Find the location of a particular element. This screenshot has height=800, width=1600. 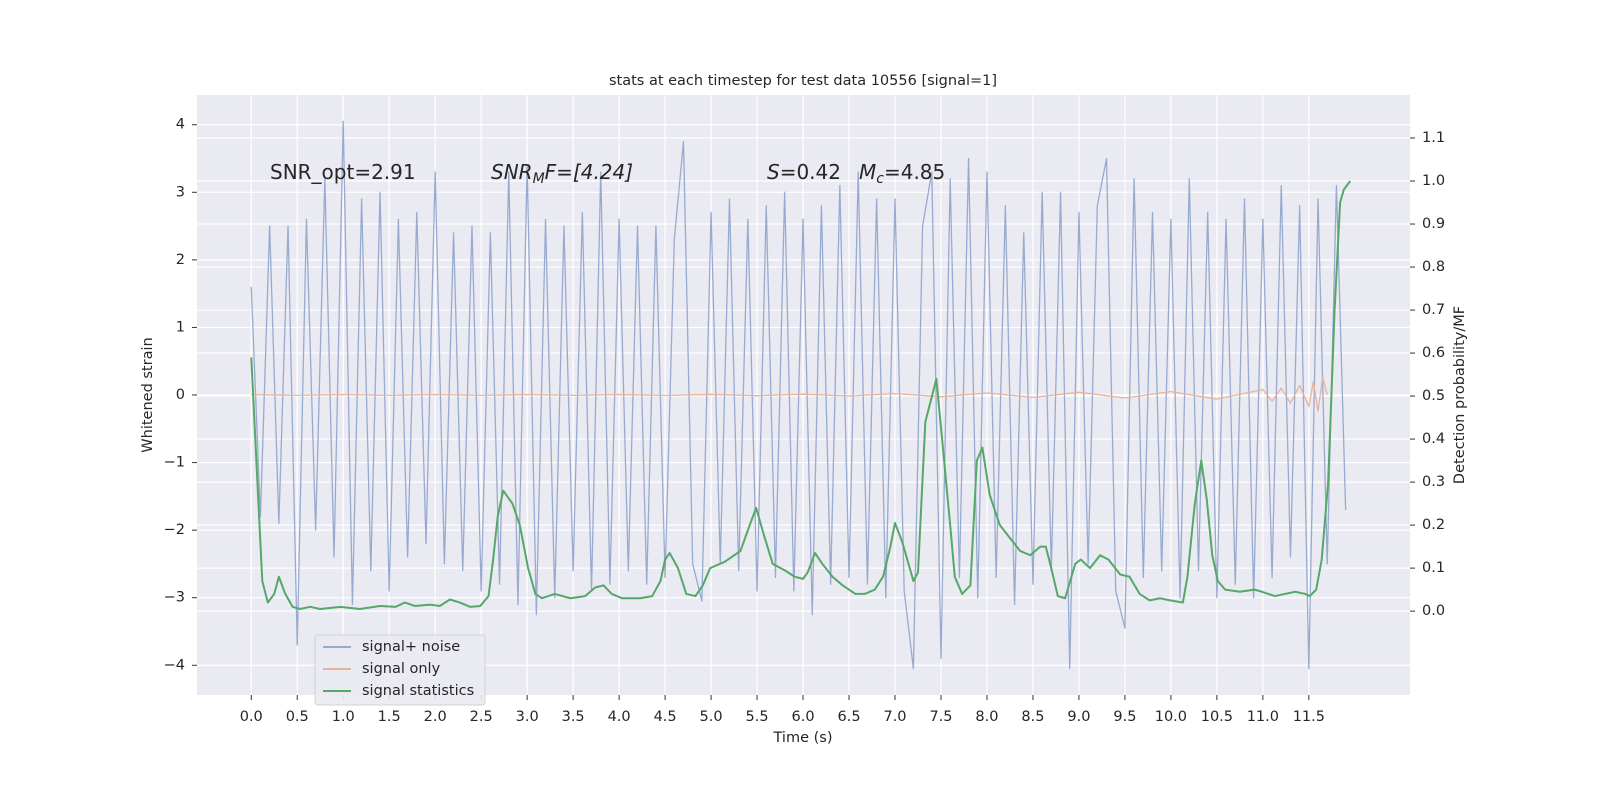

legend-label: signal statistics is located at coordinates (418, 691).